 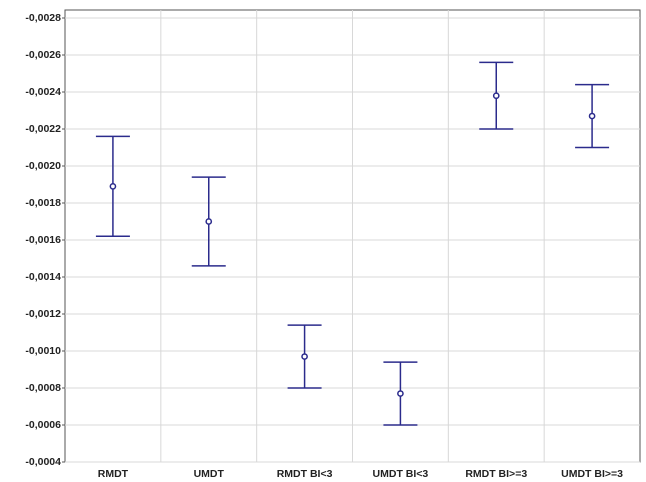 What do you see at coordinates (592, 474) in the screenshot?
I see `x-tick-label: UMDT BI>=3` at bounding box center [592, 474].